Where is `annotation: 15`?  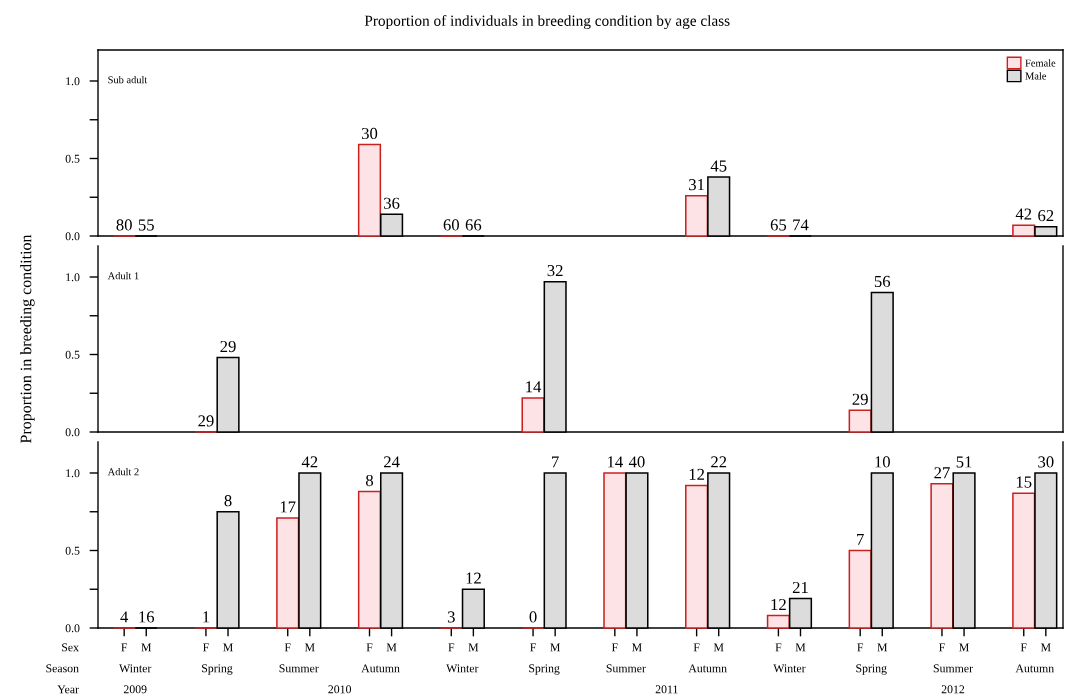 annotation: 15 is located at coordinates (1024, 482).